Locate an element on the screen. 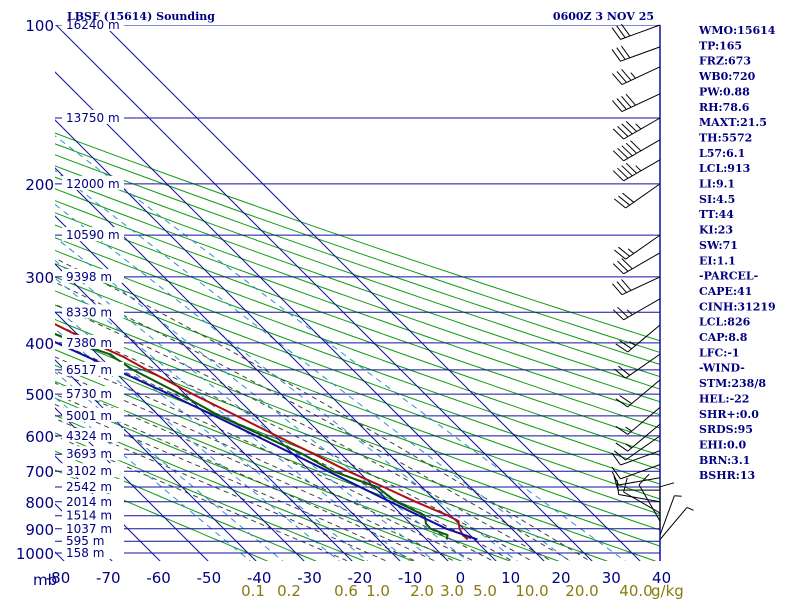 This screenshot has width=800, height=600. index-value: LI:9.1 is located at coordinates (717, 184).